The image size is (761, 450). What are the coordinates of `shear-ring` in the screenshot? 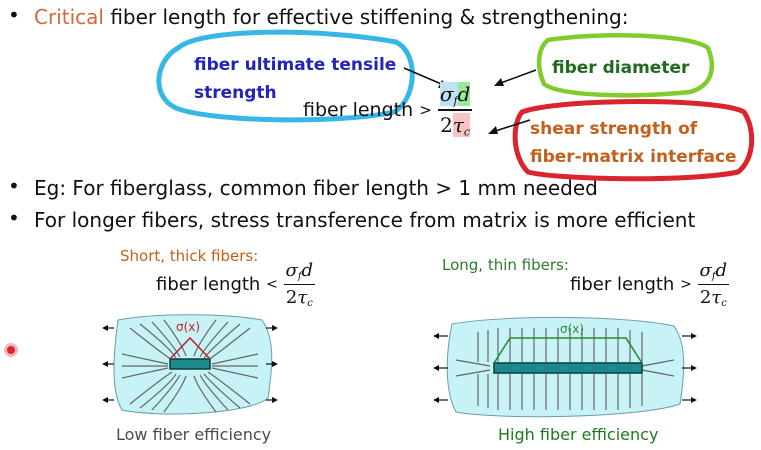 It's located at (633, 140).